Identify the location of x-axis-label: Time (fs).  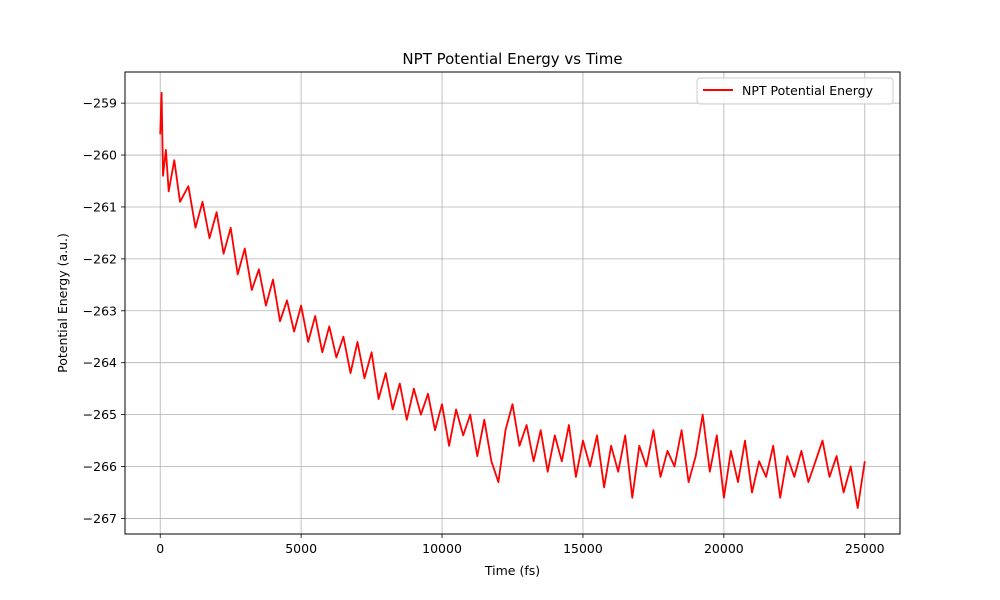
(512, 570).